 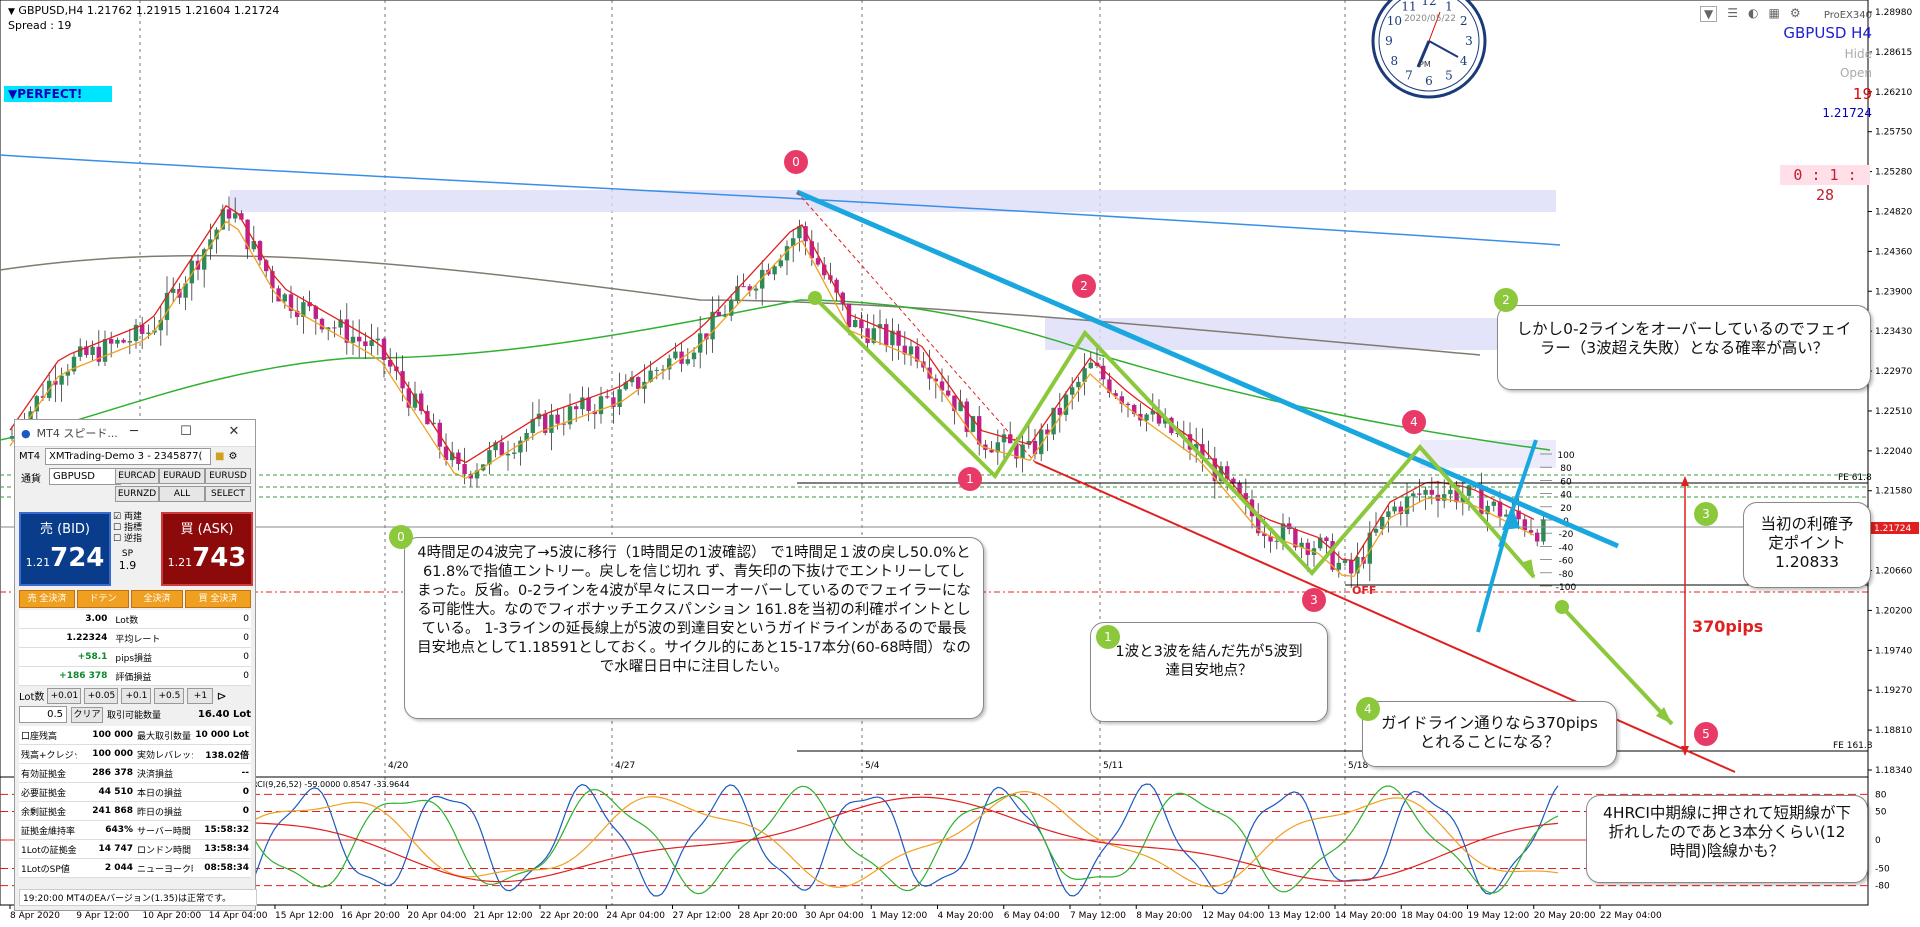 What do you see at coordinates (112, 754) in the screenshot?
I see `account-cell: 100 000` at bounding box center [112, 754].